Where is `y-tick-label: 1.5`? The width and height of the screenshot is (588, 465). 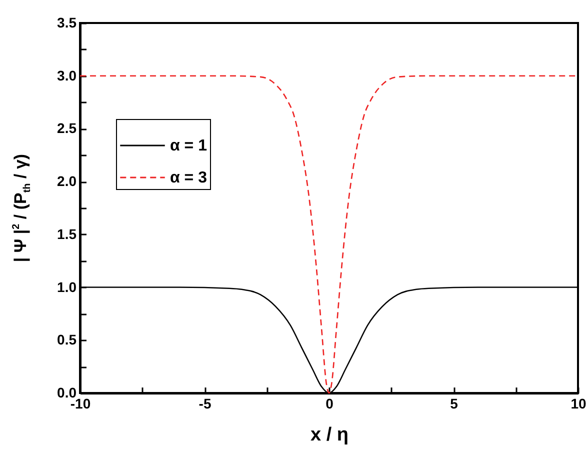
y-tick-label: 1.5 is located at coordinates (67, 234).